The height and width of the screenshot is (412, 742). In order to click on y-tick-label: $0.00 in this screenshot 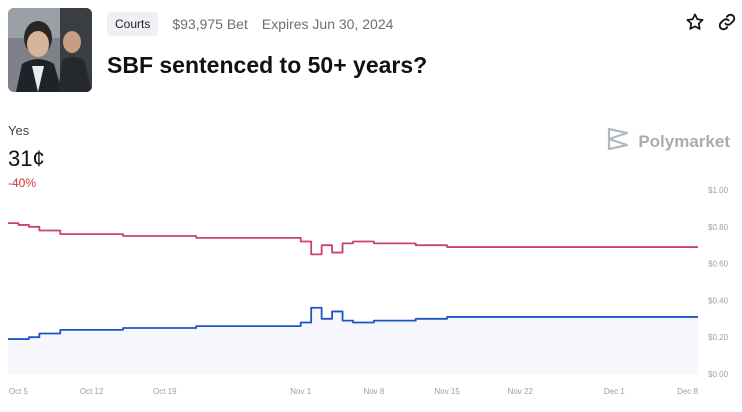, I will do `click(718, 374)`.